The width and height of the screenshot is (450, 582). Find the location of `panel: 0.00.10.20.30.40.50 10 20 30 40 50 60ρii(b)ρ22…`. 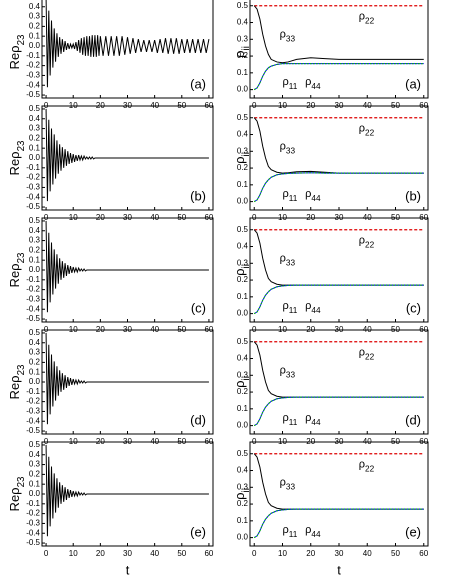

panel: 0.00.10.20.30.40.50 10 20 30 40 50 60ρii(b)ρ22… is located at coordinates (330, 163).